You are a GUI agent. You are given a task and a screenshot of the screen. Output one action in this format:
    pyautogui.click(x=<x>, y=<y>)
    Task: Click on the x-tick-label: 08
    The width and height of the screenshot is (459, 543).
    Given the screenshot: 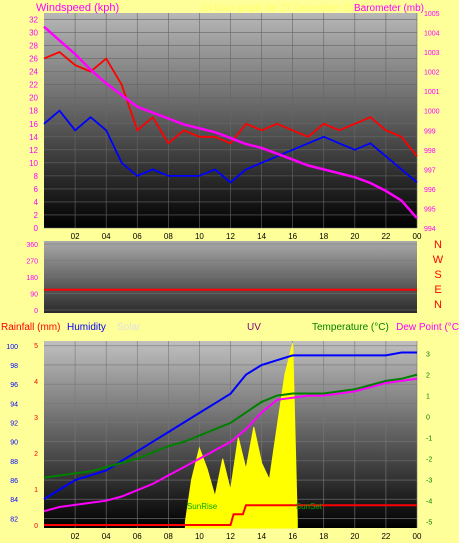 What is the action you would take?
    pyautogui.click(x=168, y=536)
    